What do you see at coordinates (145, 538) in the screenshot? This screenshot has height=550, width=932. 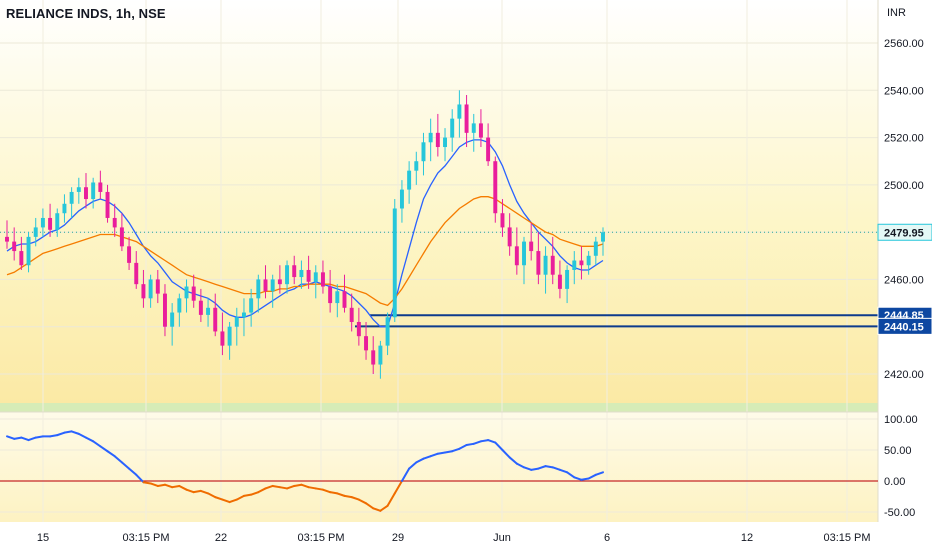 I see `x-tick-label: 03:15 PM` at bounding box center [145, 538].